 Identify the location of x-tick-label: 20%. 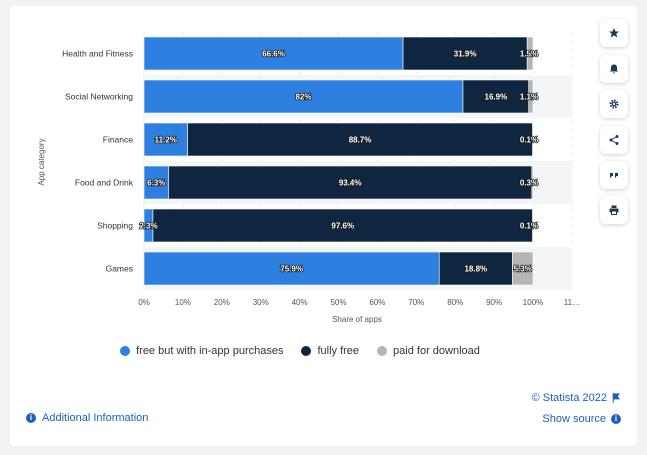
(222, 302).